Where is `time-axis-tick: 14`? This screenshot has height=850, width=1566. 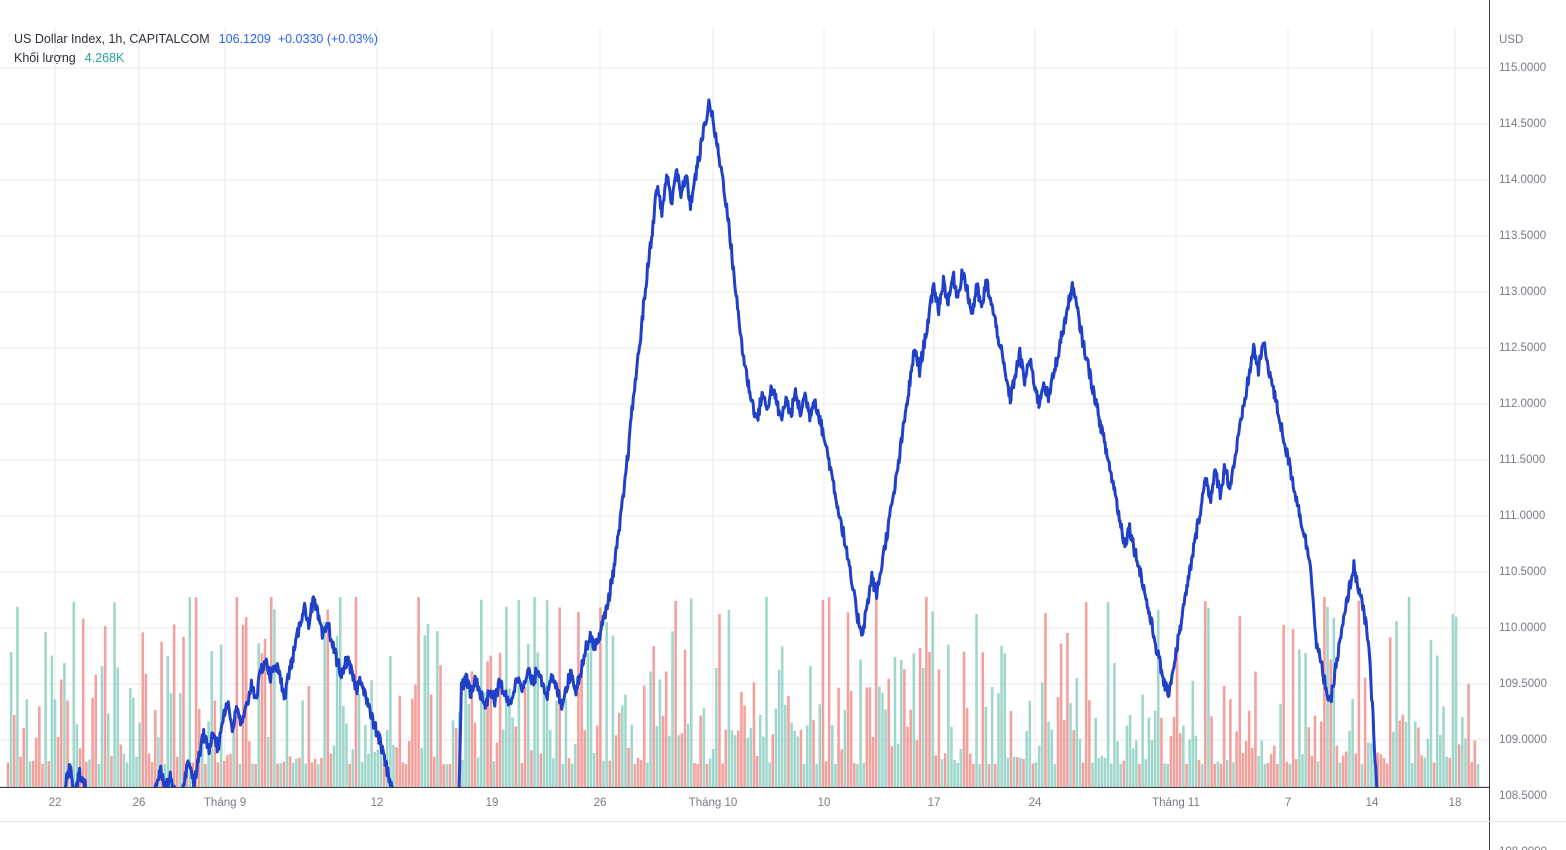
time-axis-tick: 14 is located at coordinates (1372, 803).